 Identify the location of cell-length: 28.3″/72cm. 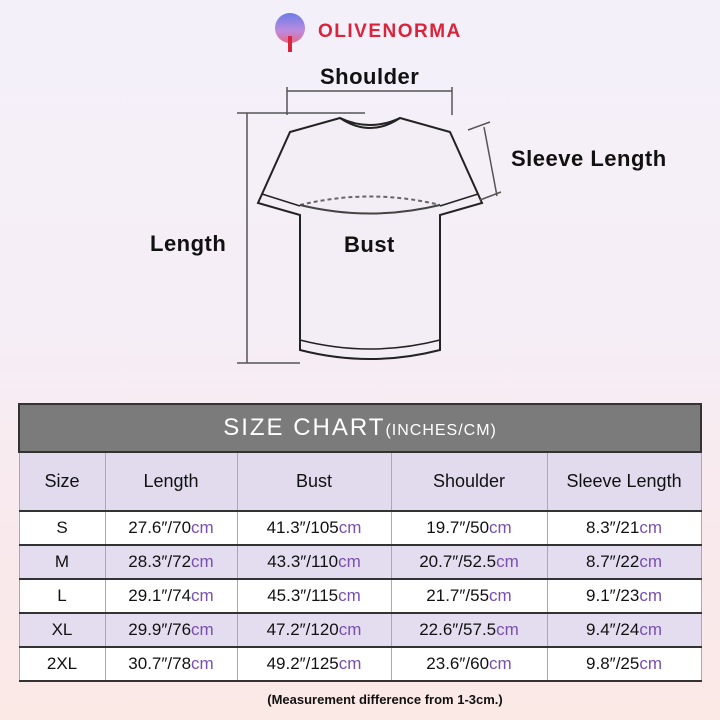
(171, 562).